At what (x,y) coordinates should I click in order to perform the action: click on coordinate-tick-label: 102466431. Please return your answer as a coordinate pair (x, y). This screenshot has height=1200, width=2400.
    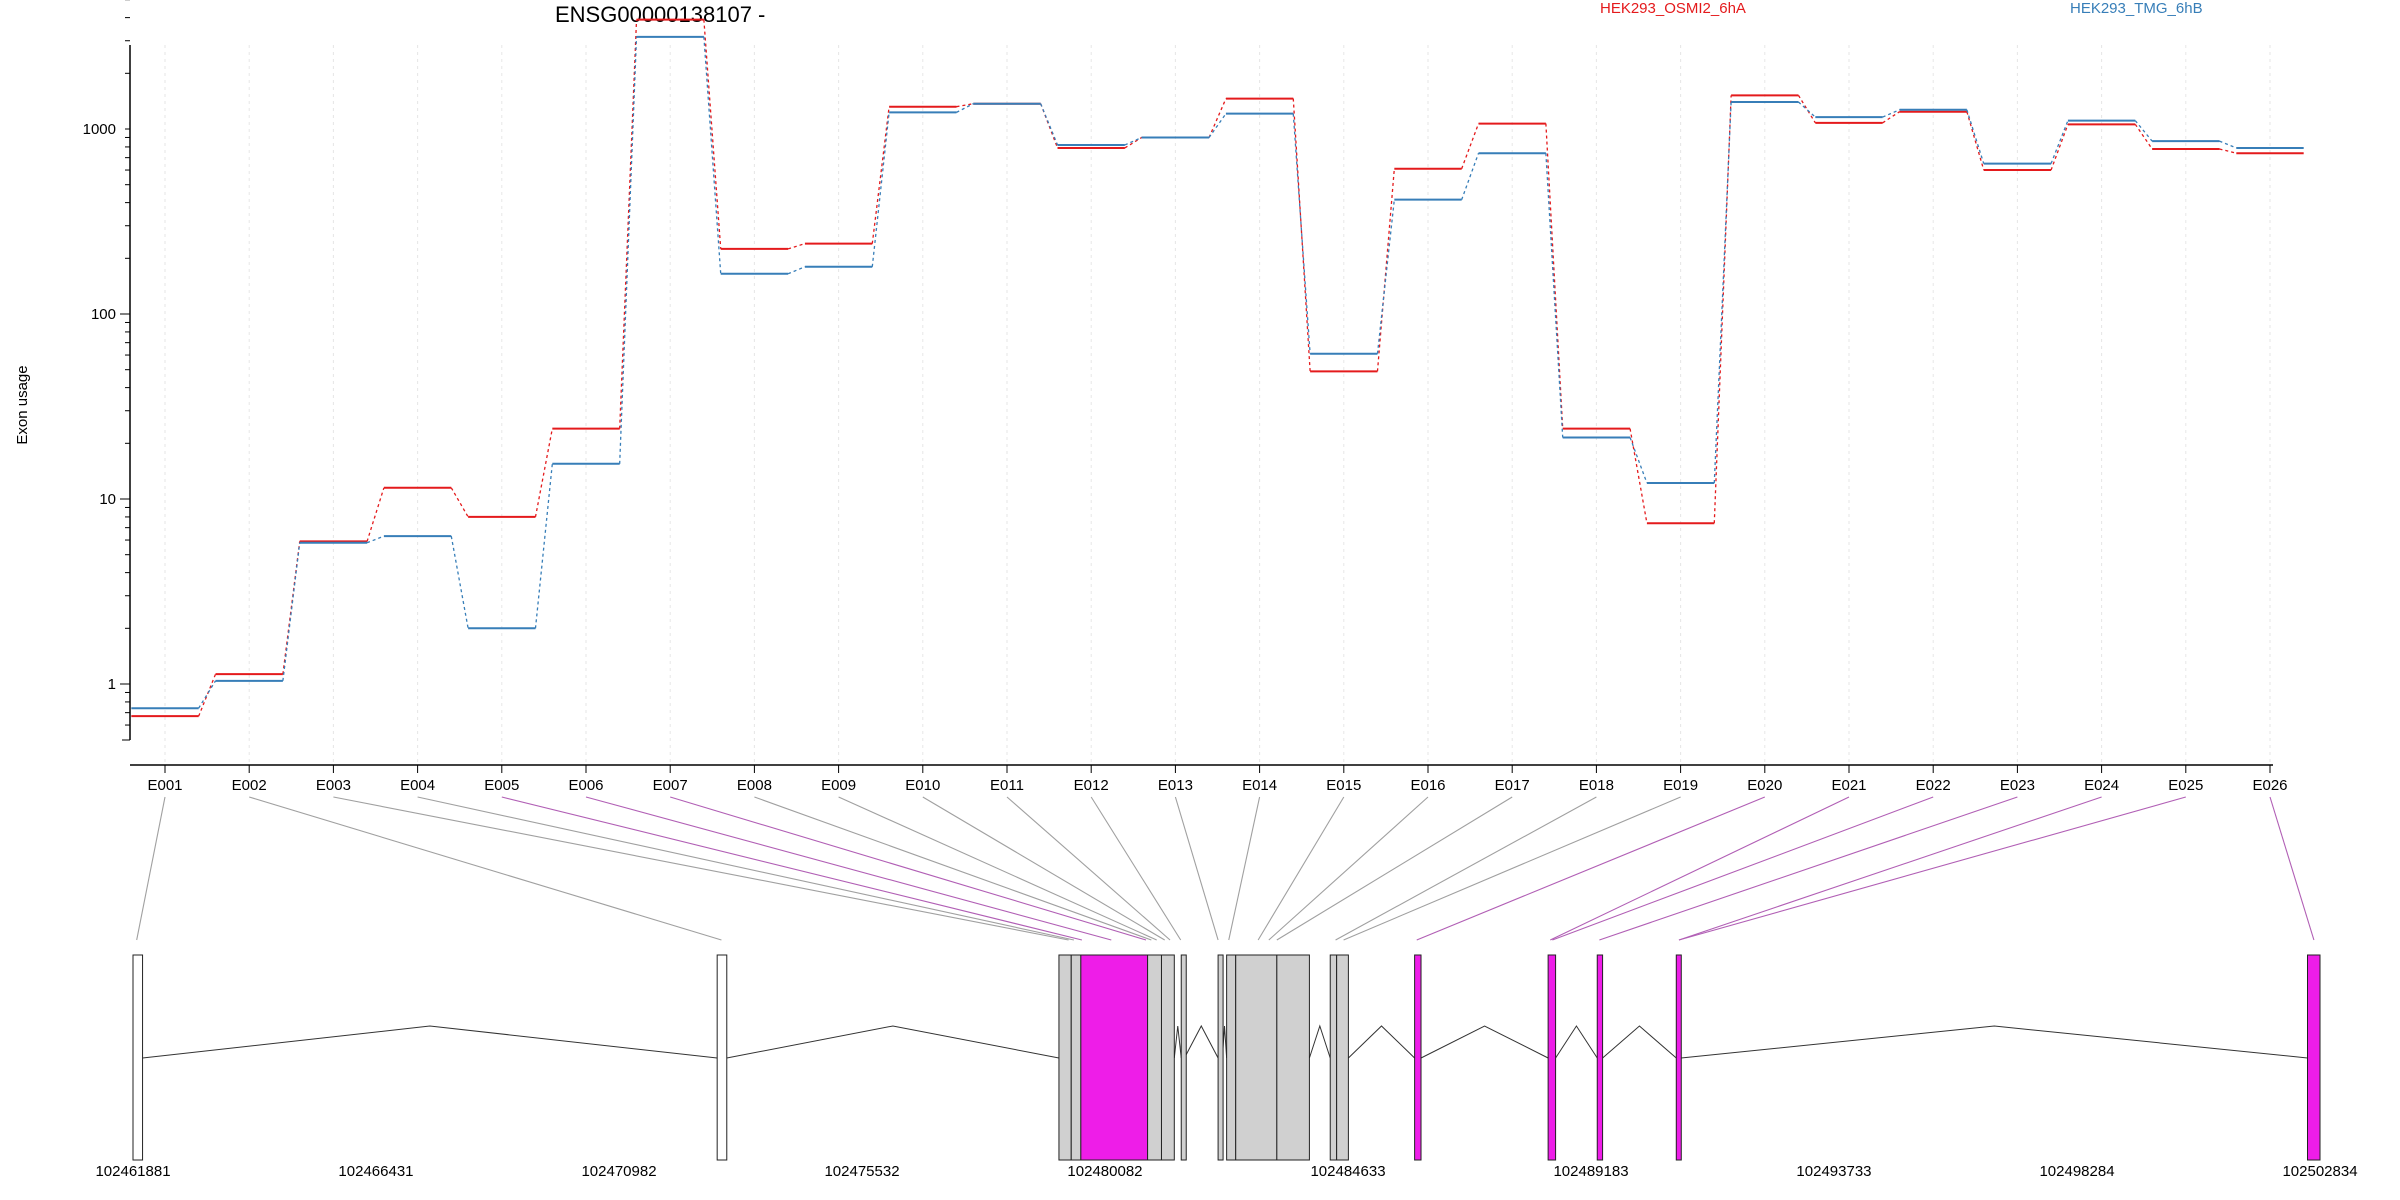
    Looking at the image, I should click on (375, 1171).